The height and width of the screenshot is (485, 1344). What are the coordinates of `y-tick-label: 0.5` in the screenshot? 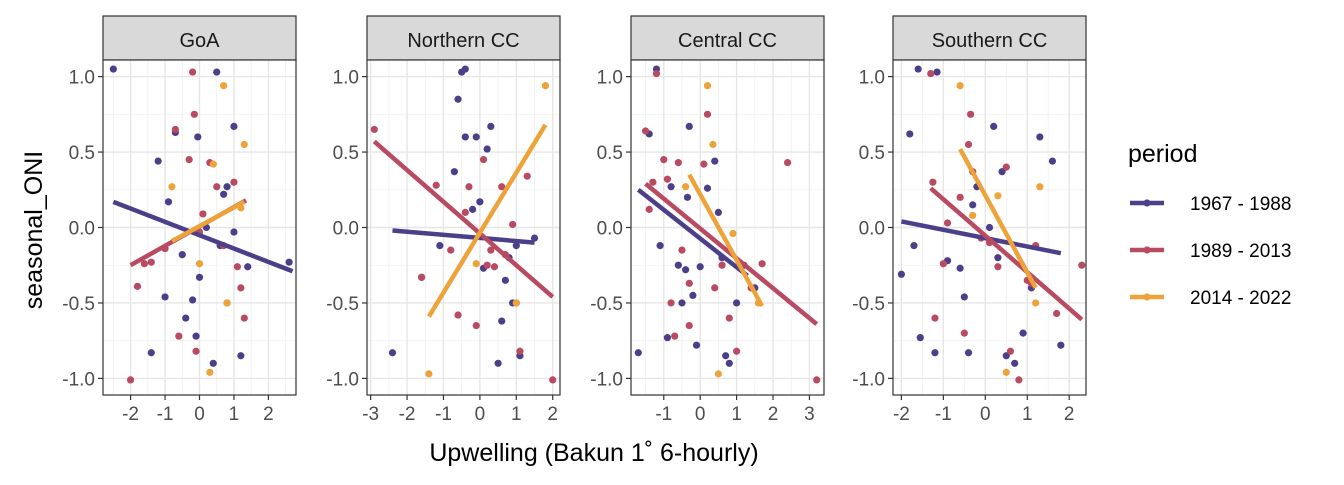 It's located at (346, 153).